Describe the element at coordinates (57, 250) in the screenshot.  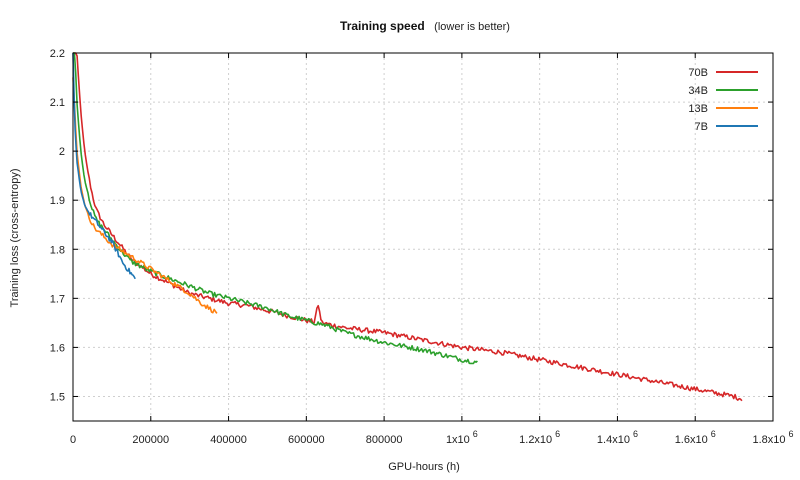
I see `y-tick-label: 1.8` at that location.